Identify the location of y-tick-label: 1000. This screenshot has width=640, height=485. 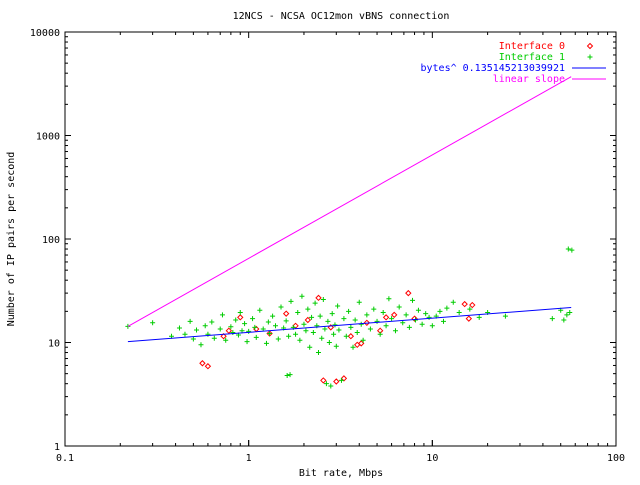
(48, 137).